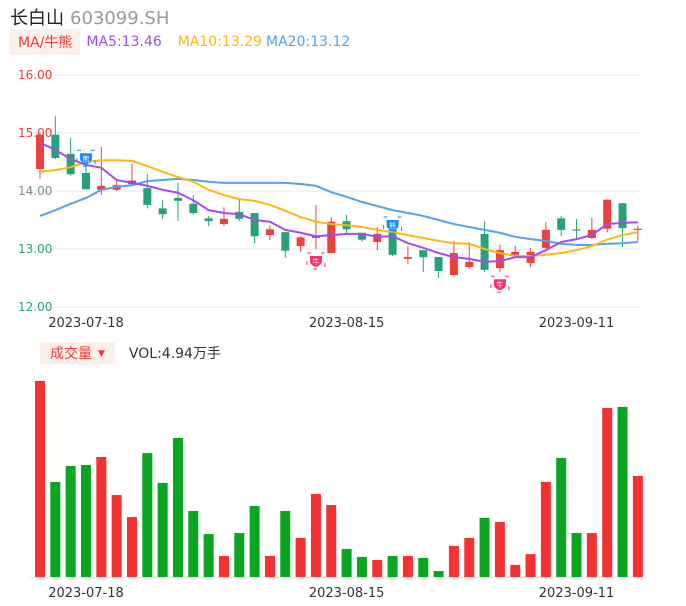 This screenshot has height=606, width=686. I want to click on ma20-value: MA20:13.12, so click(308, 42).